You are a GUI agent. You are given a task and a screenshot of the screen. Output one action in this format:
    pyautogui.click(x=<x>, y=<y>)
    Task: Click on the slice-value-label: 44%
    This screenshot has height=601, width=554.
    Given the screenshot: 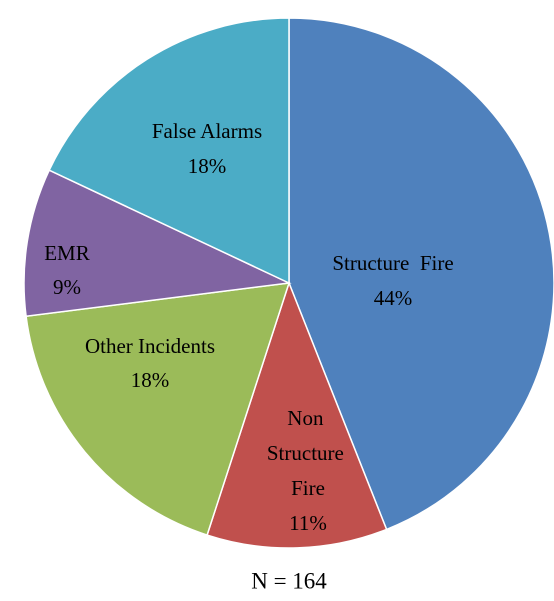 What is the action you would take?
    pyautogui.click(x=393, y=298)
    